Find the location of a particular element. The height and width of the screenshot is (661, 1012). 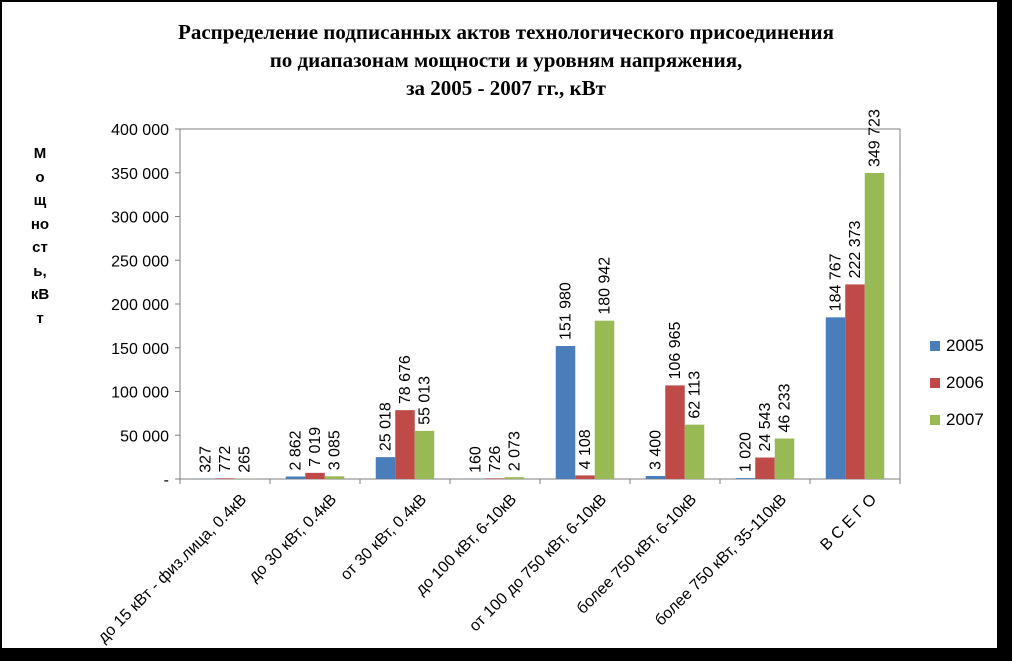

data-label: 106 965 is located at coordinates (675, 350).